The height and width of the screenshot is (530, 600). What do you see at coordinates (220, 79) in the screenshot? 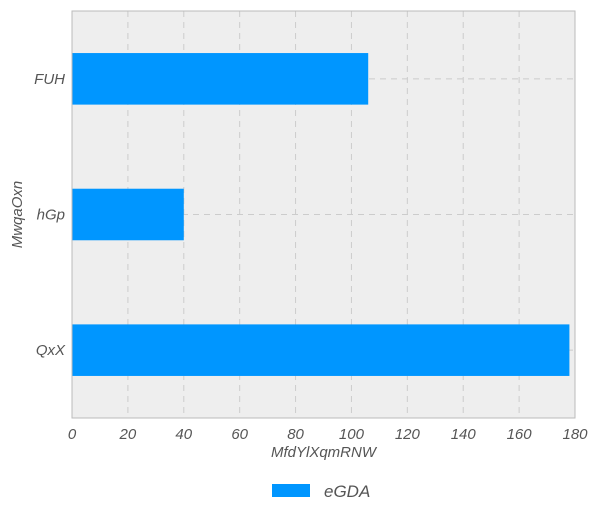
I see `bar-FUH` at bounding box center [220, 79].